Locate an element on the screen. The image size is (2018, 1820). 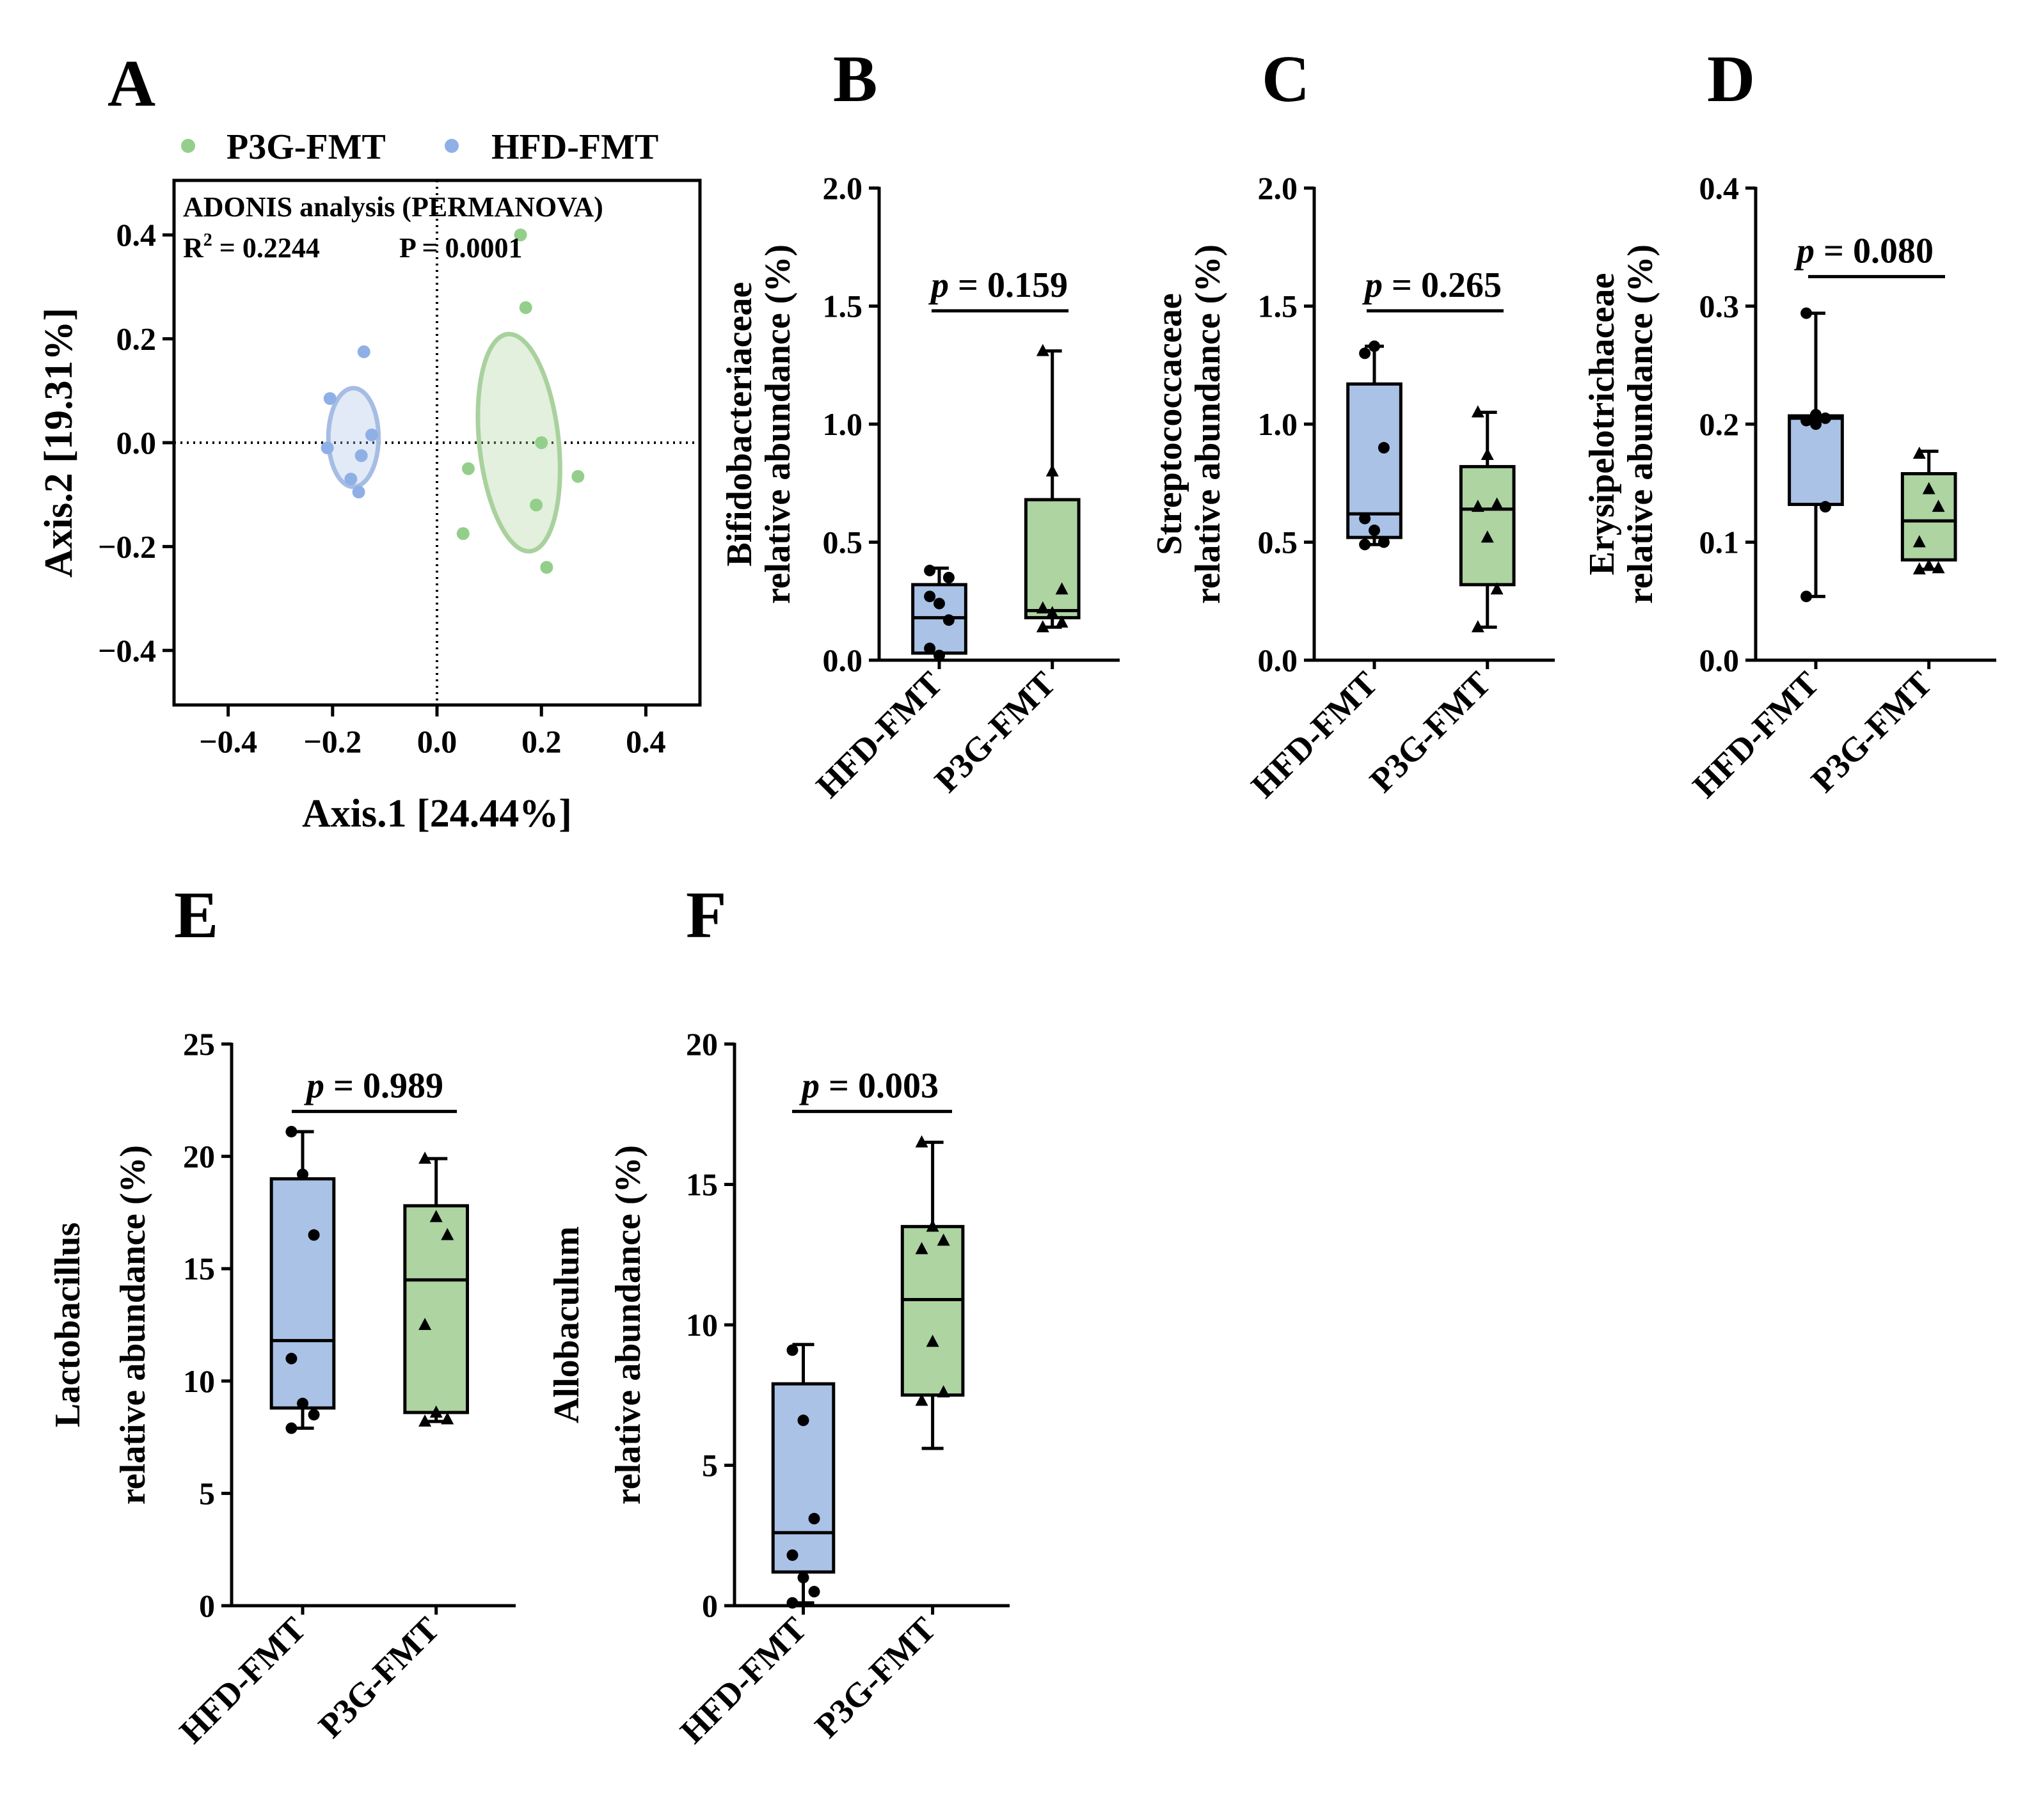
y-tick-label-a: −0.4 is located at coordinates (127, 651).